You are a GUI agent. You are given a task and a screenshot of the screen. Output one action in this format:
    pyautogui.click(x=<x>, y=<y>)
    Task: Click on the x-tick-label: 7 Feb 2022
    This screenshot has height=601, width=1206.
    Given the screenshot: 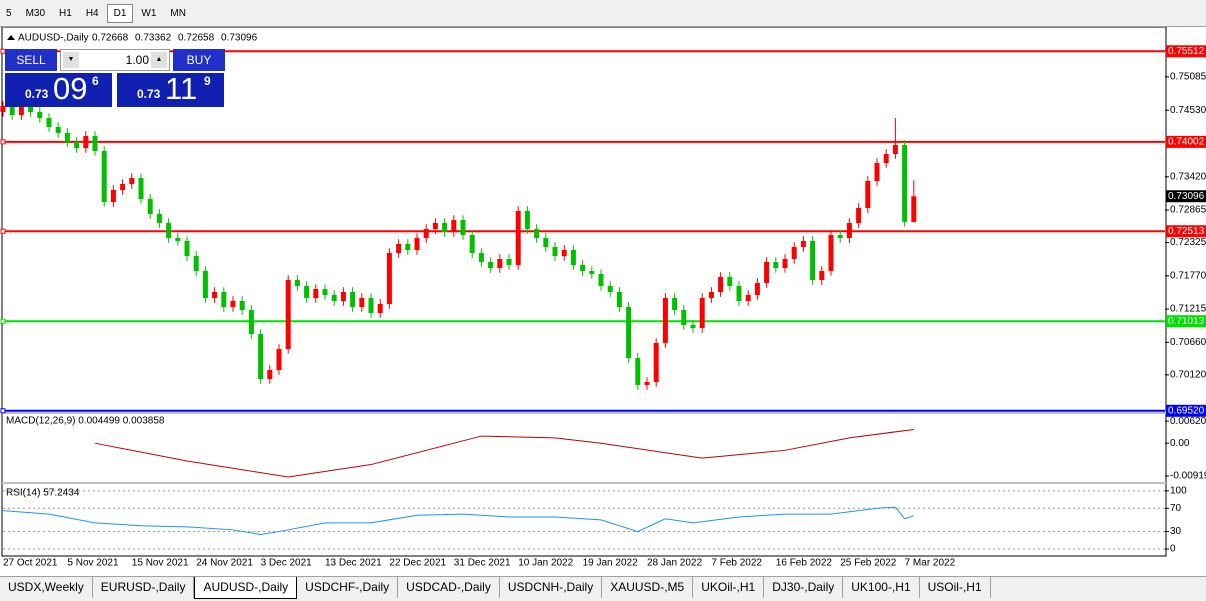 What is the action you would take?
    pyautogui.click(x=736, y=563)
    